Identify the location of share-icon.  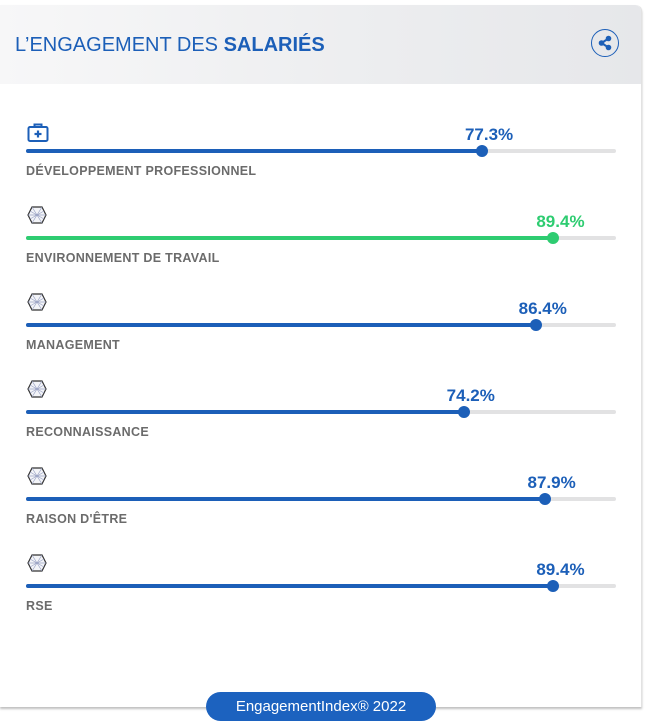
(605, 43).